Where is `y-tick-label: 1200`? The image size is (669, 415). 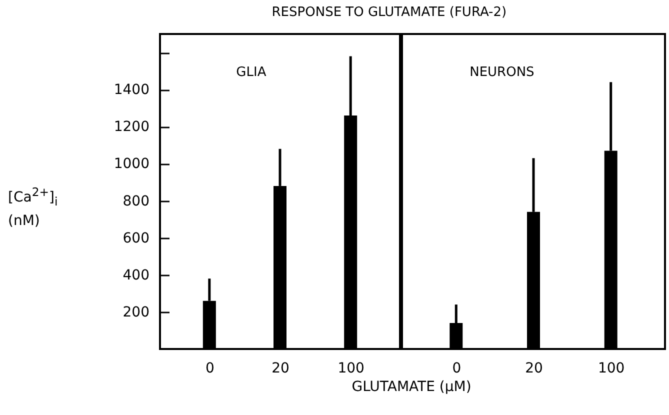
y-tick-label: 1200 is located at coordinates (132, 127).